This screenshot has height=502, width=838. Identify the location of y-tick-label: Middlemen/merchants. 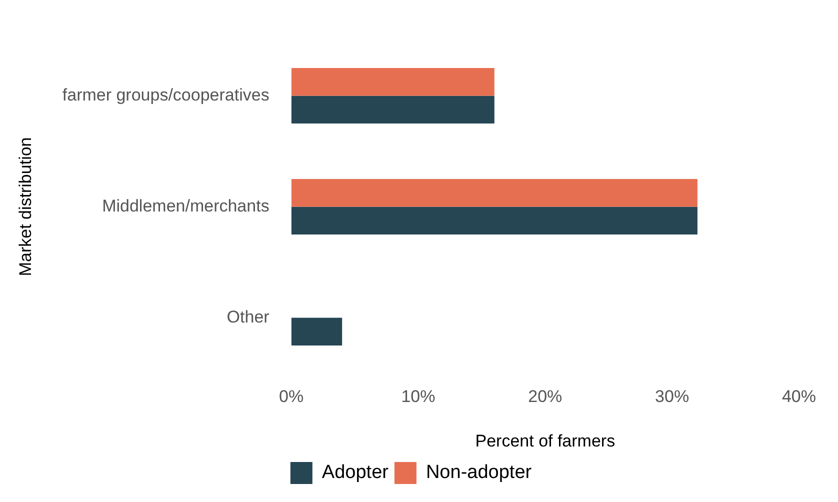
(186, 206).